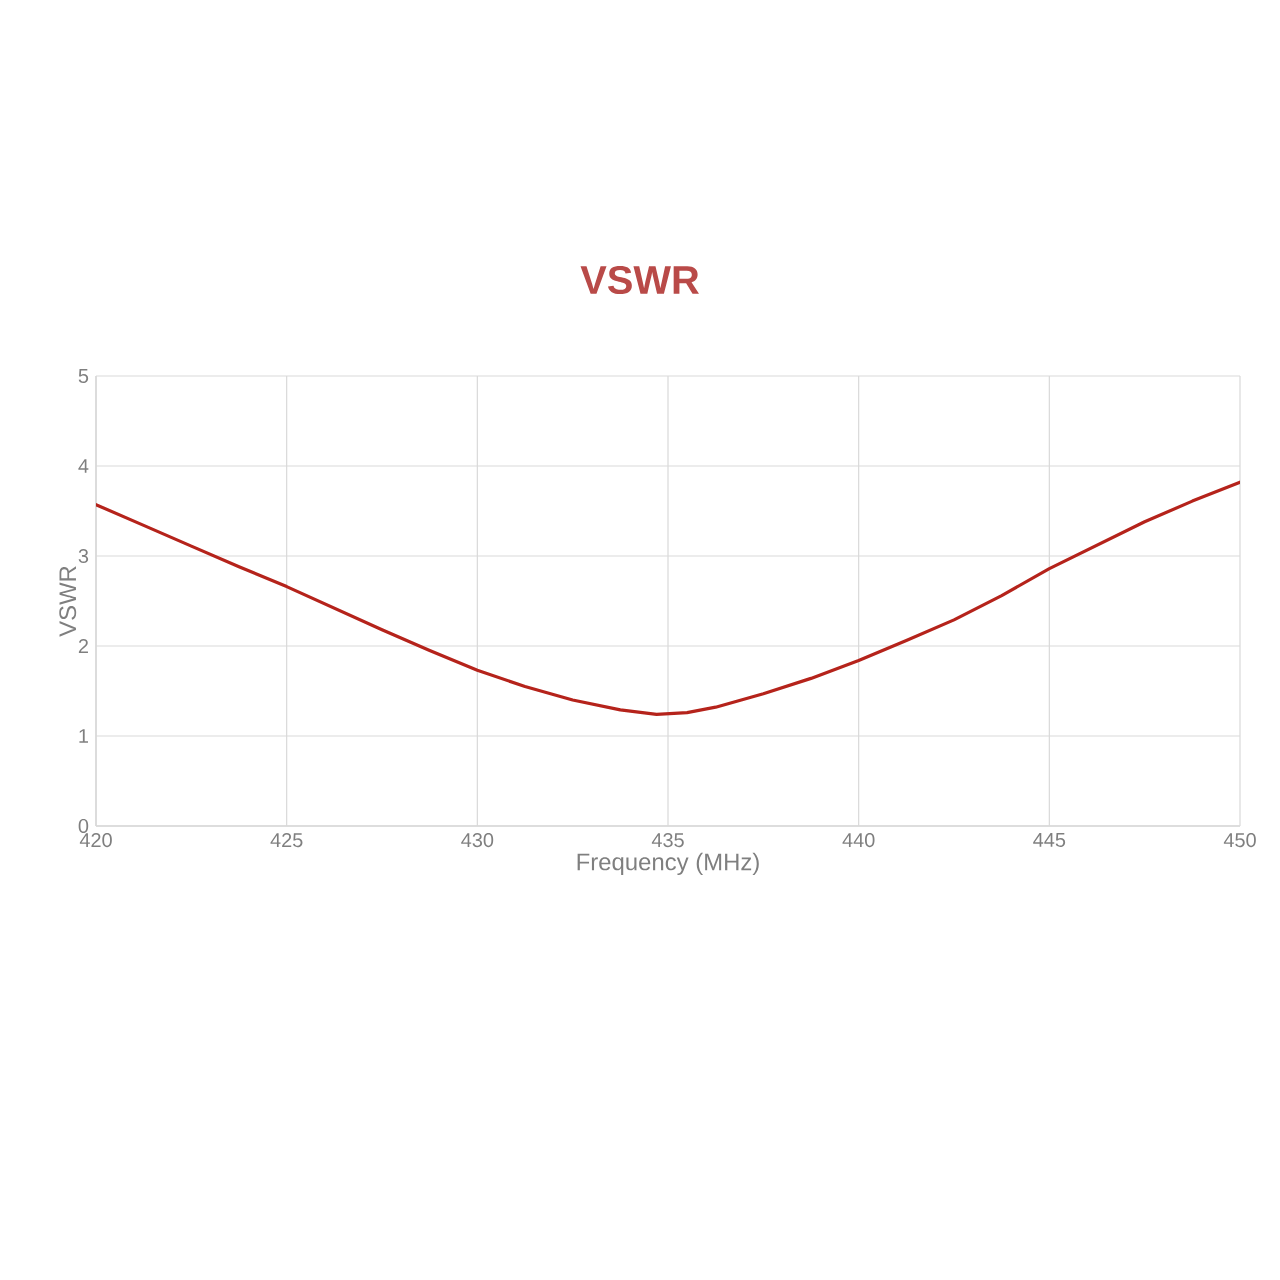 This screenshot has width=1280, height=1280. I want to click on x-tick-label: 450, so click(1239, 840).